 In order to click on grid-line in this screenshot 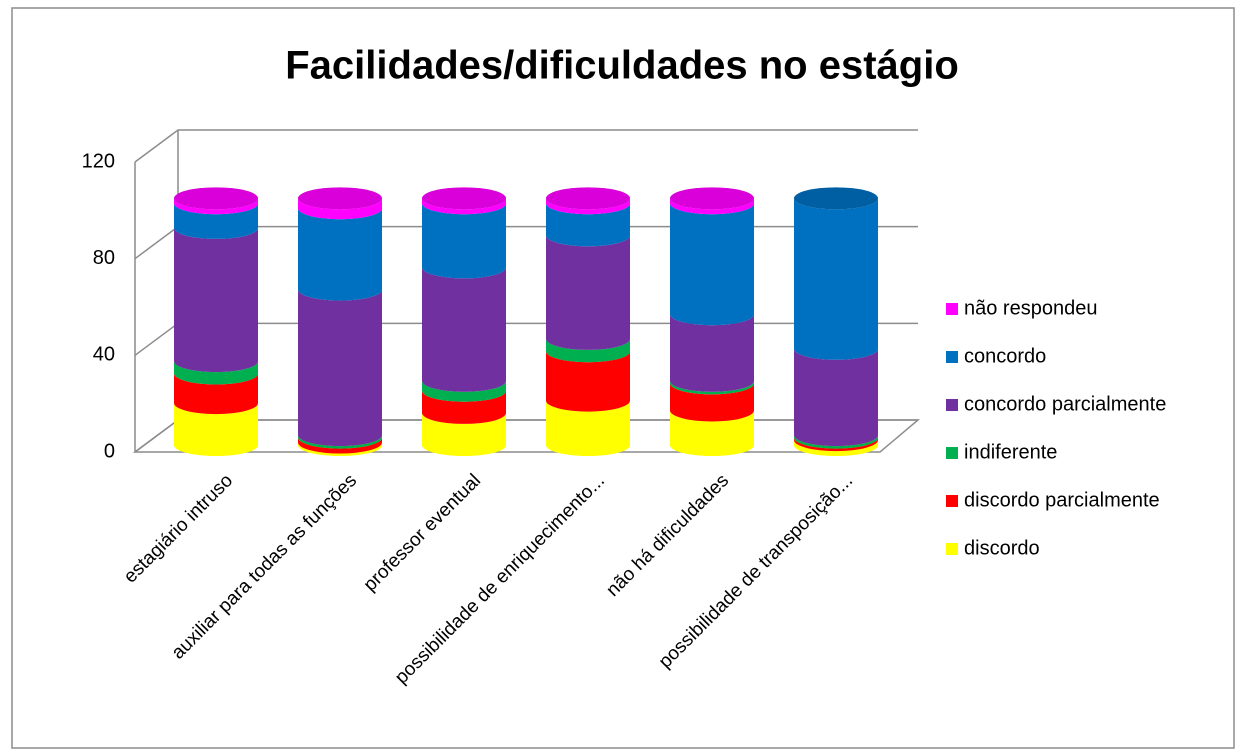, I will do `click(526, 146)`.